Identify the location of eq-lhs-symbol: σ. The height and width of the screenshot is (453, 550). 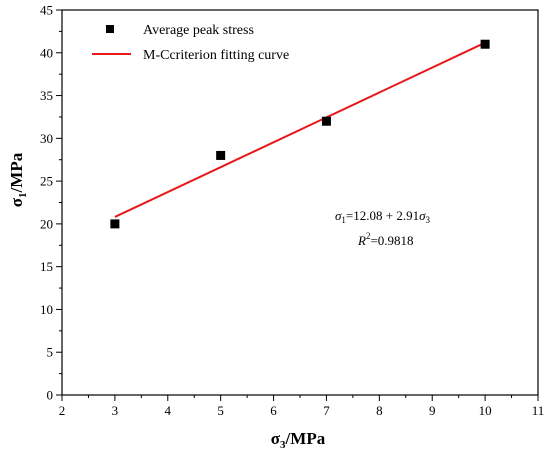
(338, 215).